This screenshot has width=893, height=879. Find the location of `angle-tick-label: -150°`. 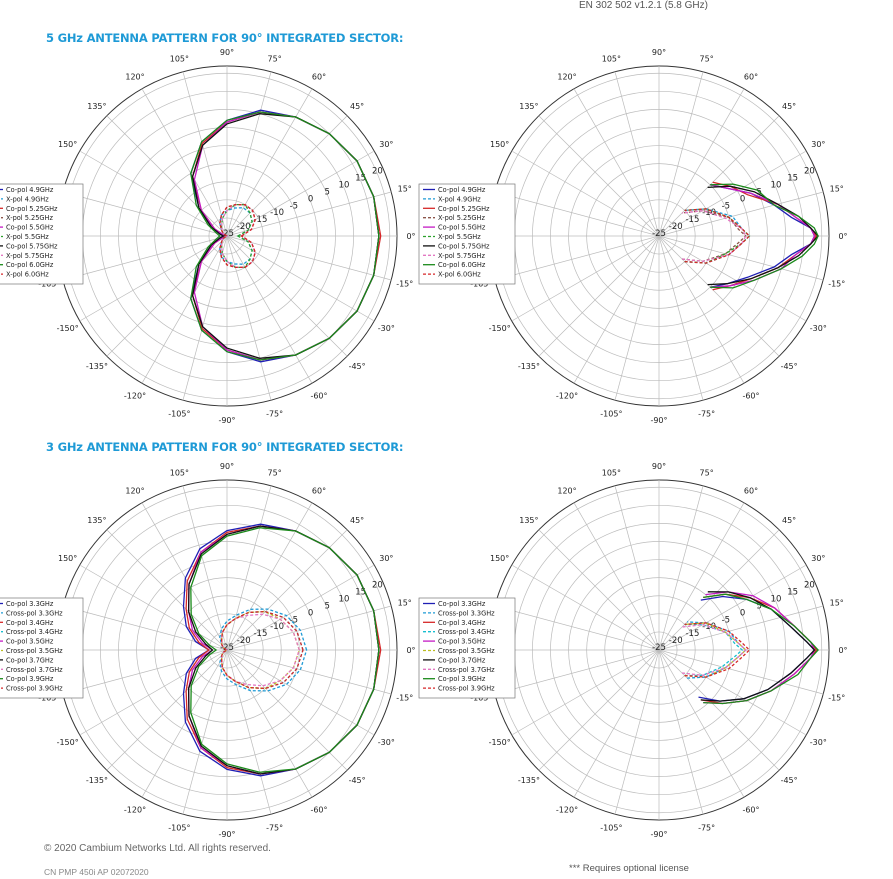

angle-tick-label: -150° is located at coordinates (68, 328).